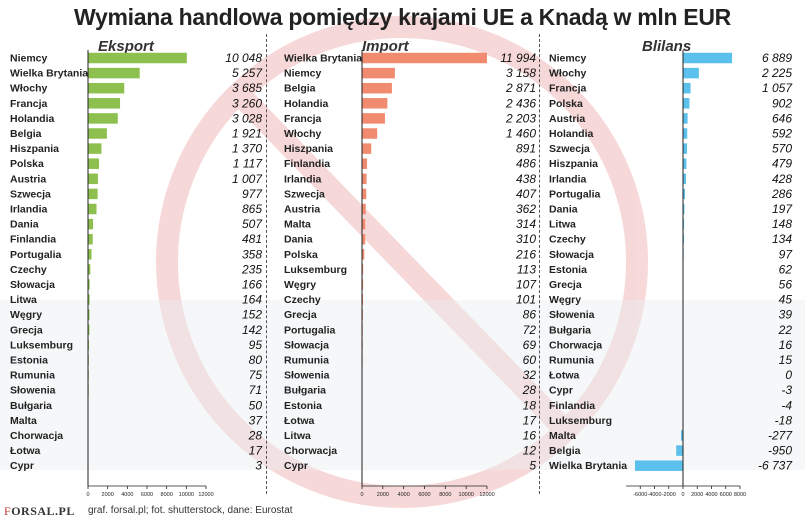 This screenshot has width=805, height=524. Describe the element at coordinates (786, 315) in the screenshot. I see `balance-value-label: 39` at that location.